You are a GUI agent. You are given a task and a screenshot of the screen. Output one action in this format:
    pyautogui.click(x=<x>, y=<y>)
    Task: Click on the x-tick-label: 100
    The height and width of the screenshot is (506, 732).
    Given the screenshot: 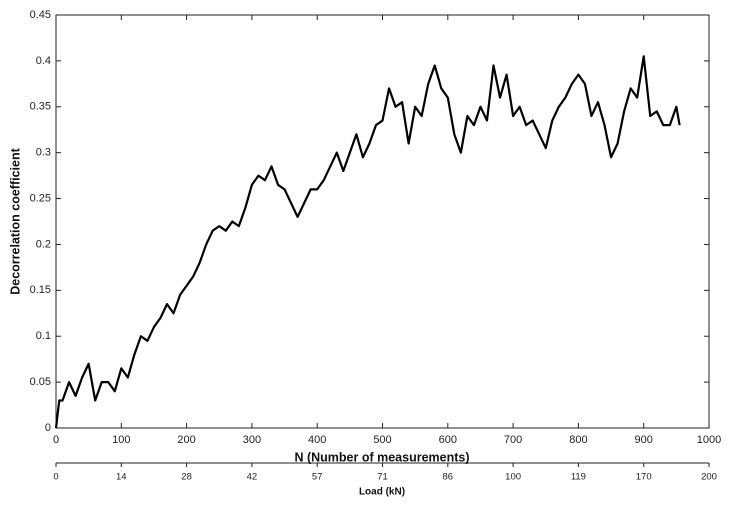 What is the action you would take?
    pyautogui.click(x=121, y=440)
    